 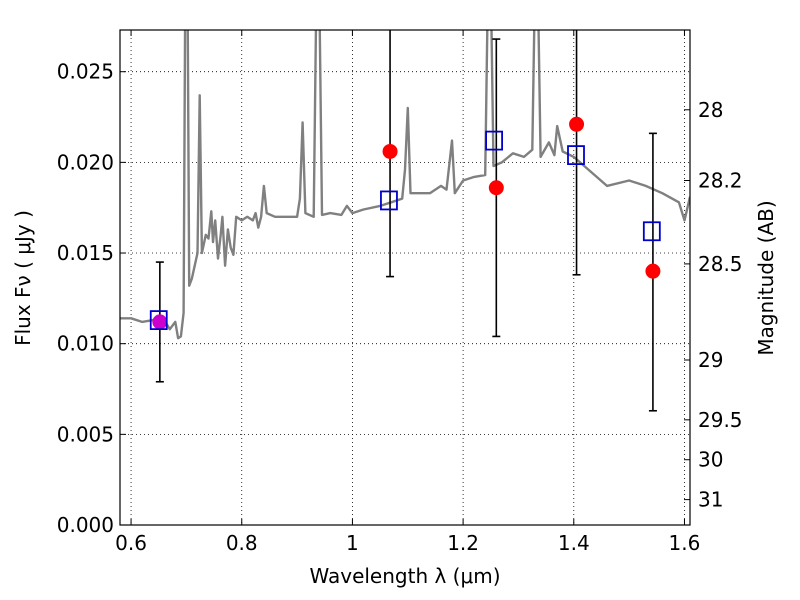 What do you see at coordinates (85, 434) in the screenshot?
I see `y-tick-label: 0.005` at bounding box center [85, 434].